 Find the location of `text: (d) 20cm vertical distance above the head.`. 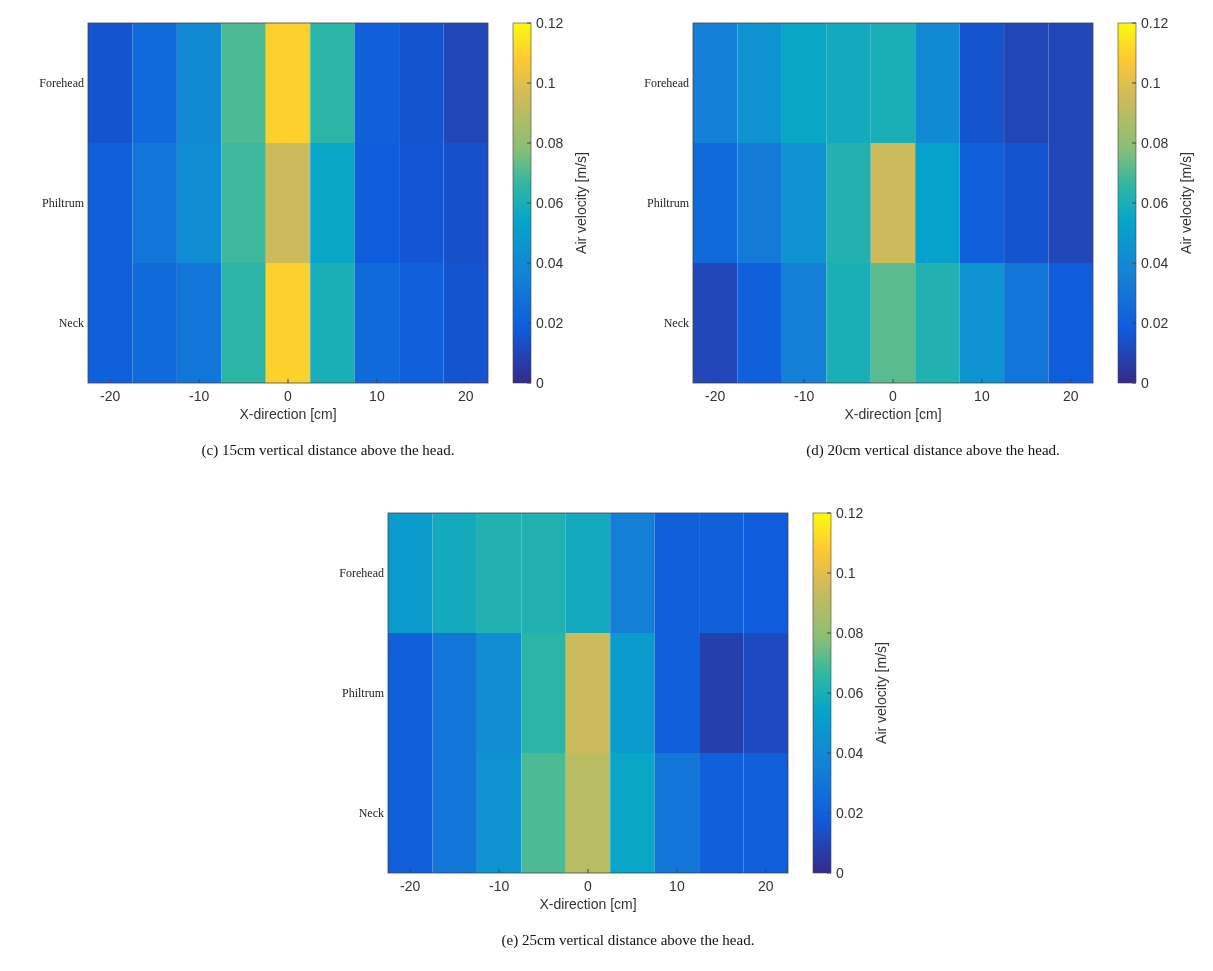

text: (d) 20cm vertical distance above the head. is located at coordinates (933, 450).